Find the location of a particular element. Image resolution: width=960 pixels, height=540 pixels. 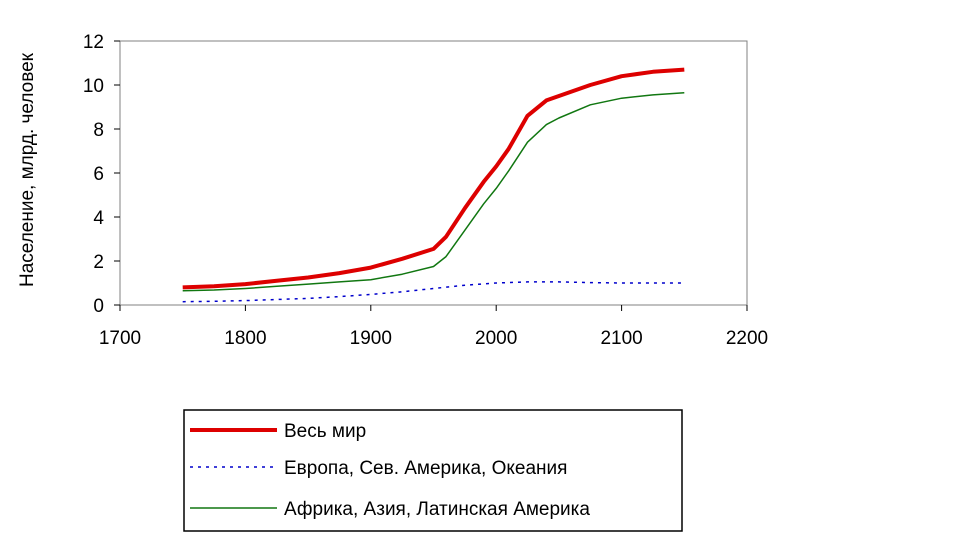

y-axis: 0 2 4 6 8 10 12 is located at coordinates (101, 174).